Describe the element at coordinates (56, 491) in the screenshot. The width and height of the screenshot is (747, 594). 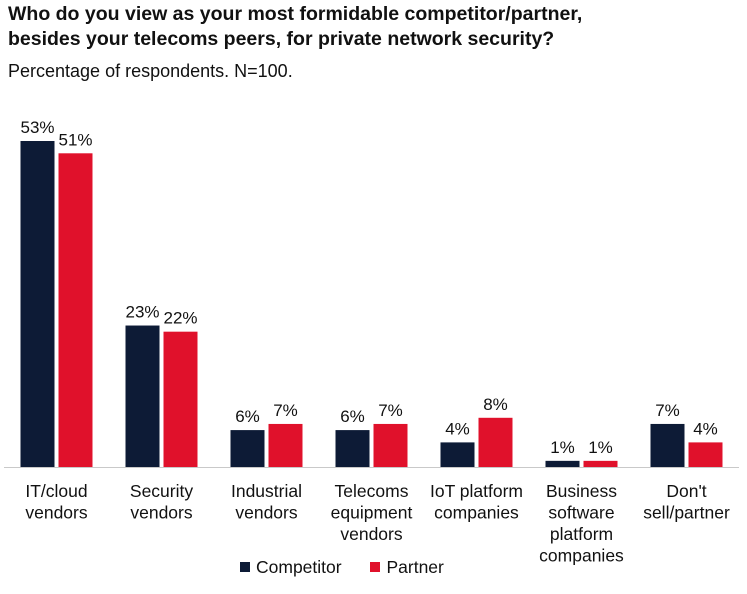
I see `category-label-line: IT/cloud` at that location.